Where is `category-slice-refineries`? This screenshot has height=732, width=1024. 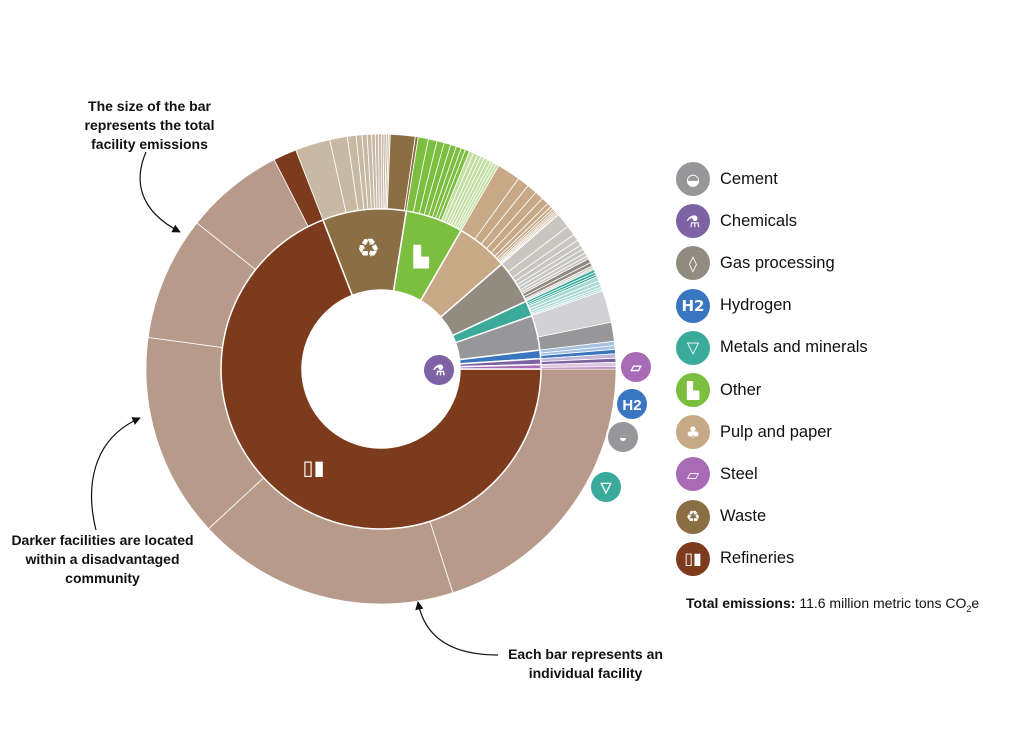 category-slice-refineries is located at coordinates (381, 374).